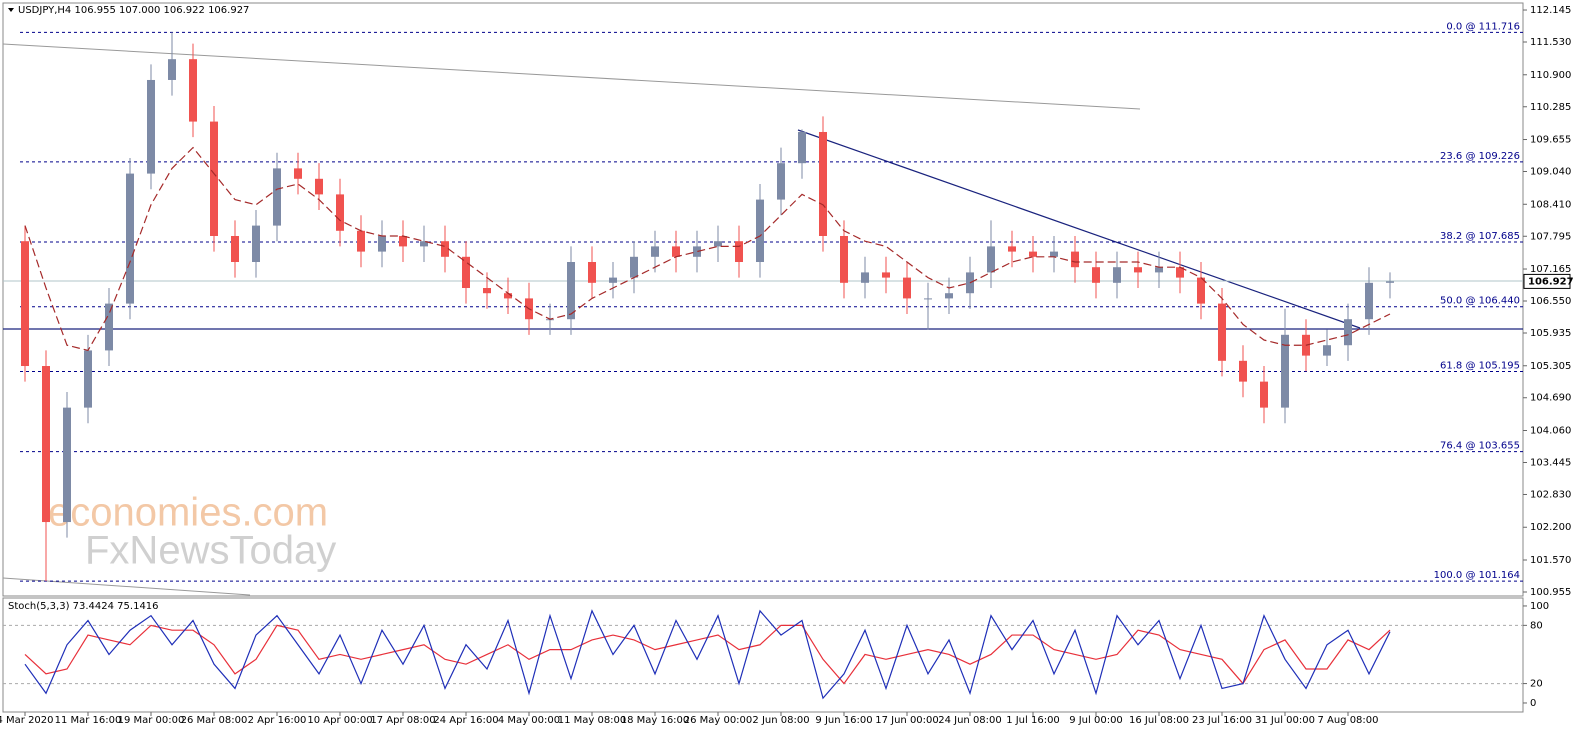 The width and height of the screenshot is (1596, 743). What do you see at coordinates (1483, 26) in the screenshot?
I see `fib-label: 0.0 @ 111.716` at bounding box center [1483, 26].